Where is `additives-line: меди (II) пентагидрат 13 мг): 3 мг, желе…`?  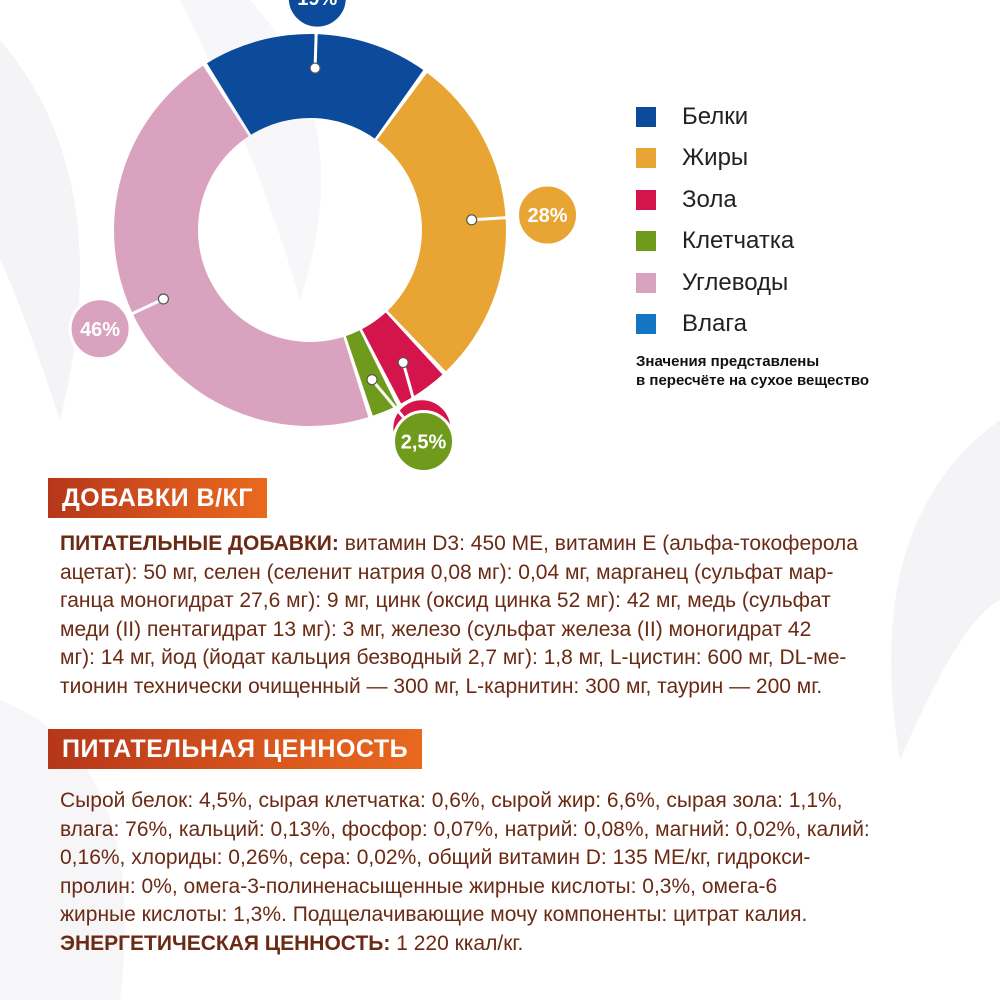 additives-line: меди (II) пентагидрат 13 мг): 3 мг, желе… is located at coordinates (436, 629).